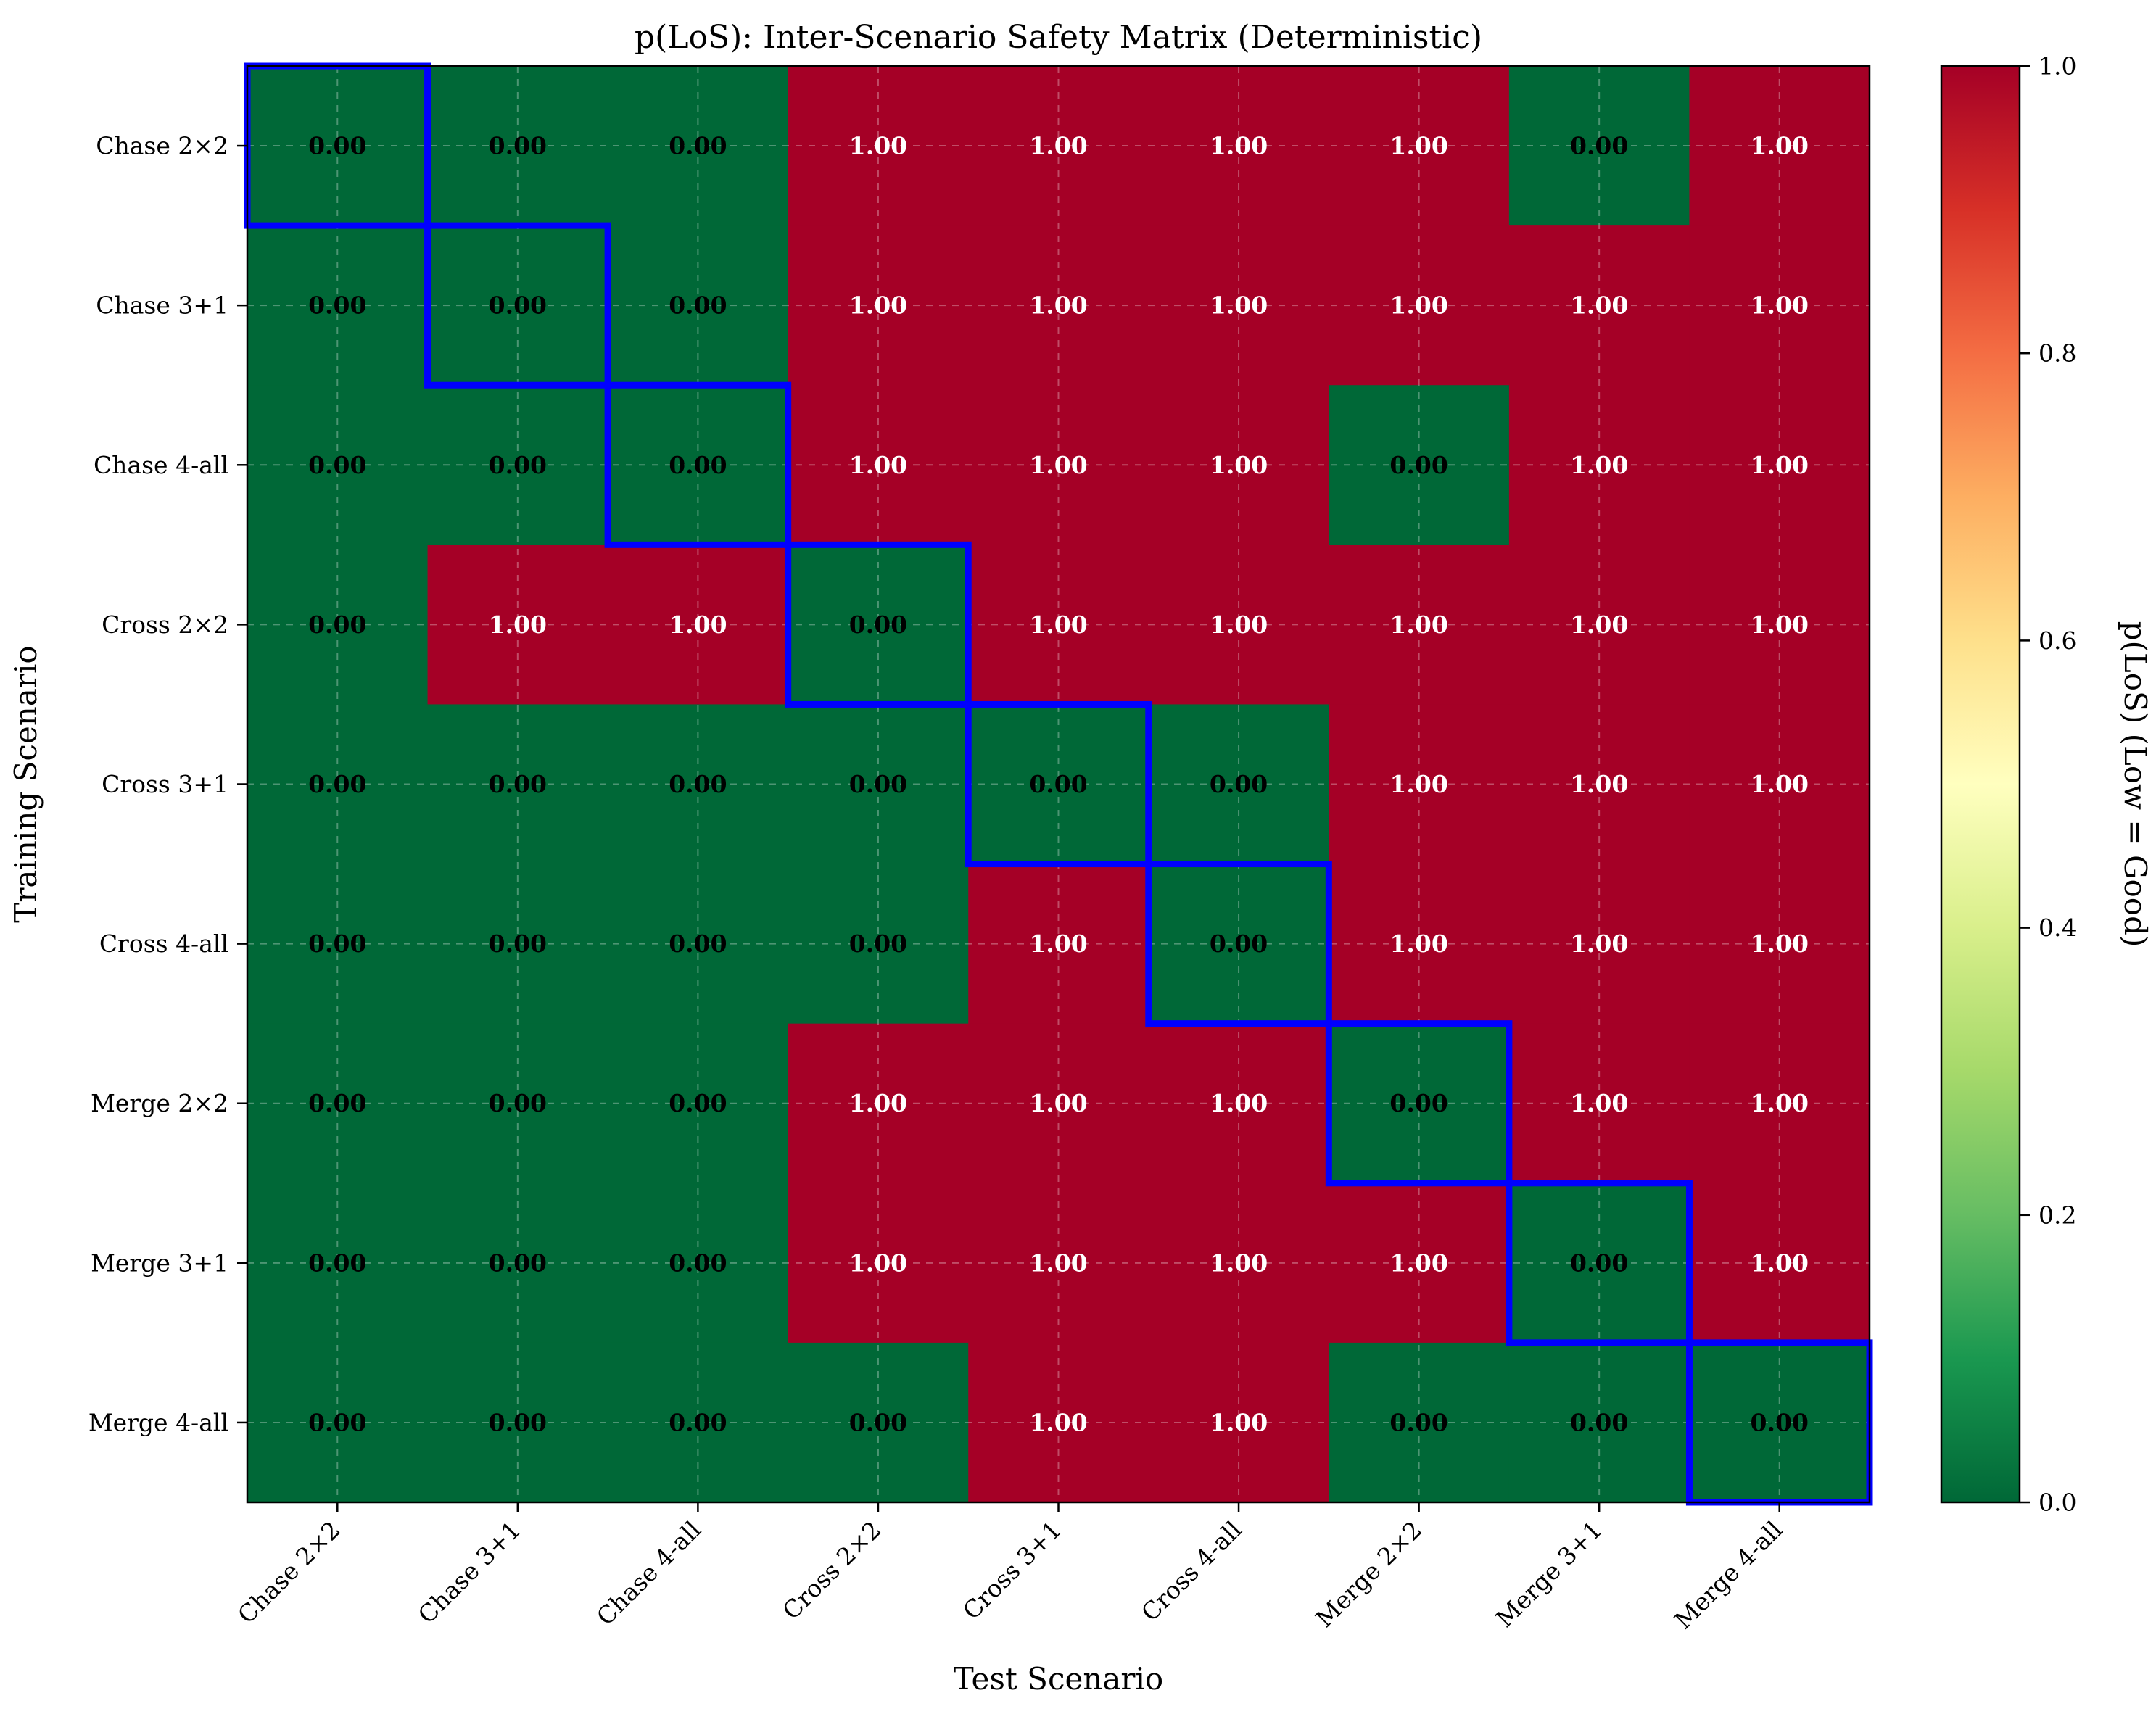 Image resolution: width=2156 pixels, height=1722 pixels. Describe the element at coordinates (161, 465) in the screenshot. I see `y-tick-label-chase-4-all: Chase 4-all` at that location.